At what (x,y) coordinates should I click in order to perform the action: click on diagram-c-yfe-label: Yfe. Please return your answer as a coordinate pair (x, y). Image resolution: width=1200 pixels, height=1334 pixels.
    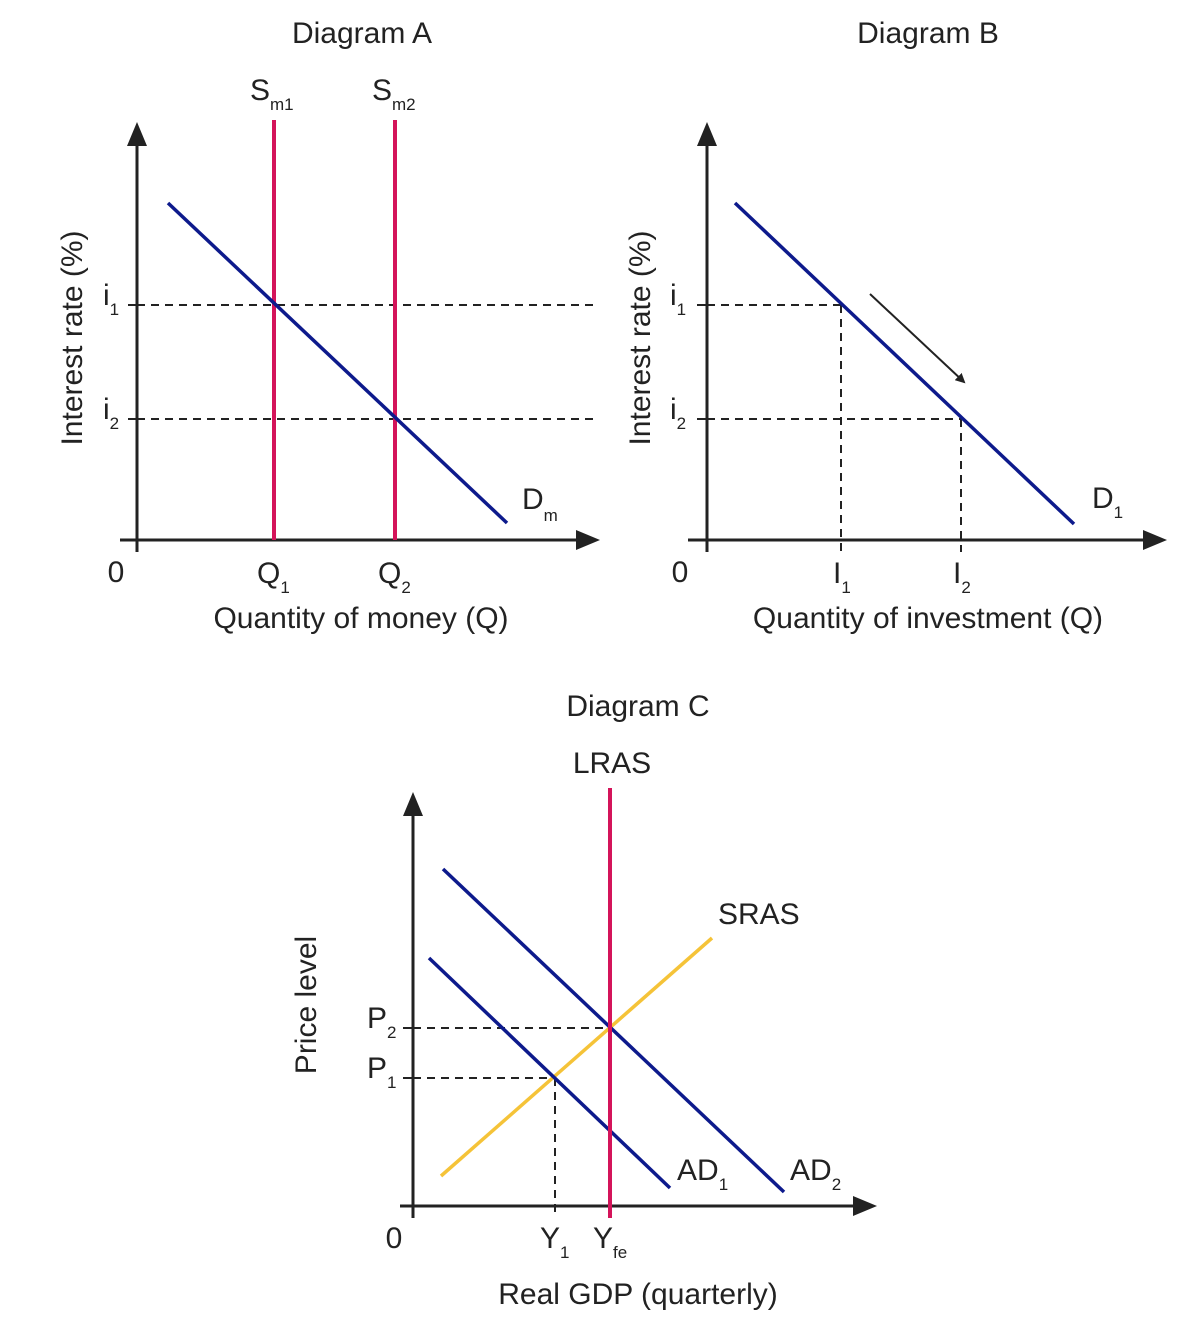
    Looking at the image, I should click on (610, 1242).